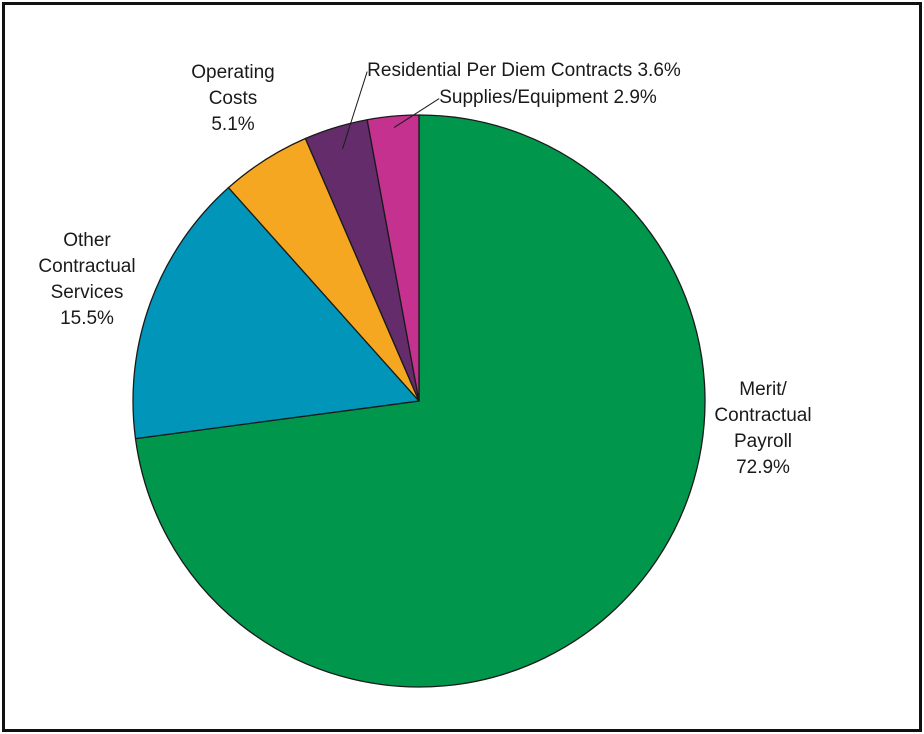 This screenshot has height=734, width=924. Describe the element at coordinates (86, 279) in the screenshot. I see `slice-label-other-contractual-services: Other Contractual Services 15.5%` at that location.